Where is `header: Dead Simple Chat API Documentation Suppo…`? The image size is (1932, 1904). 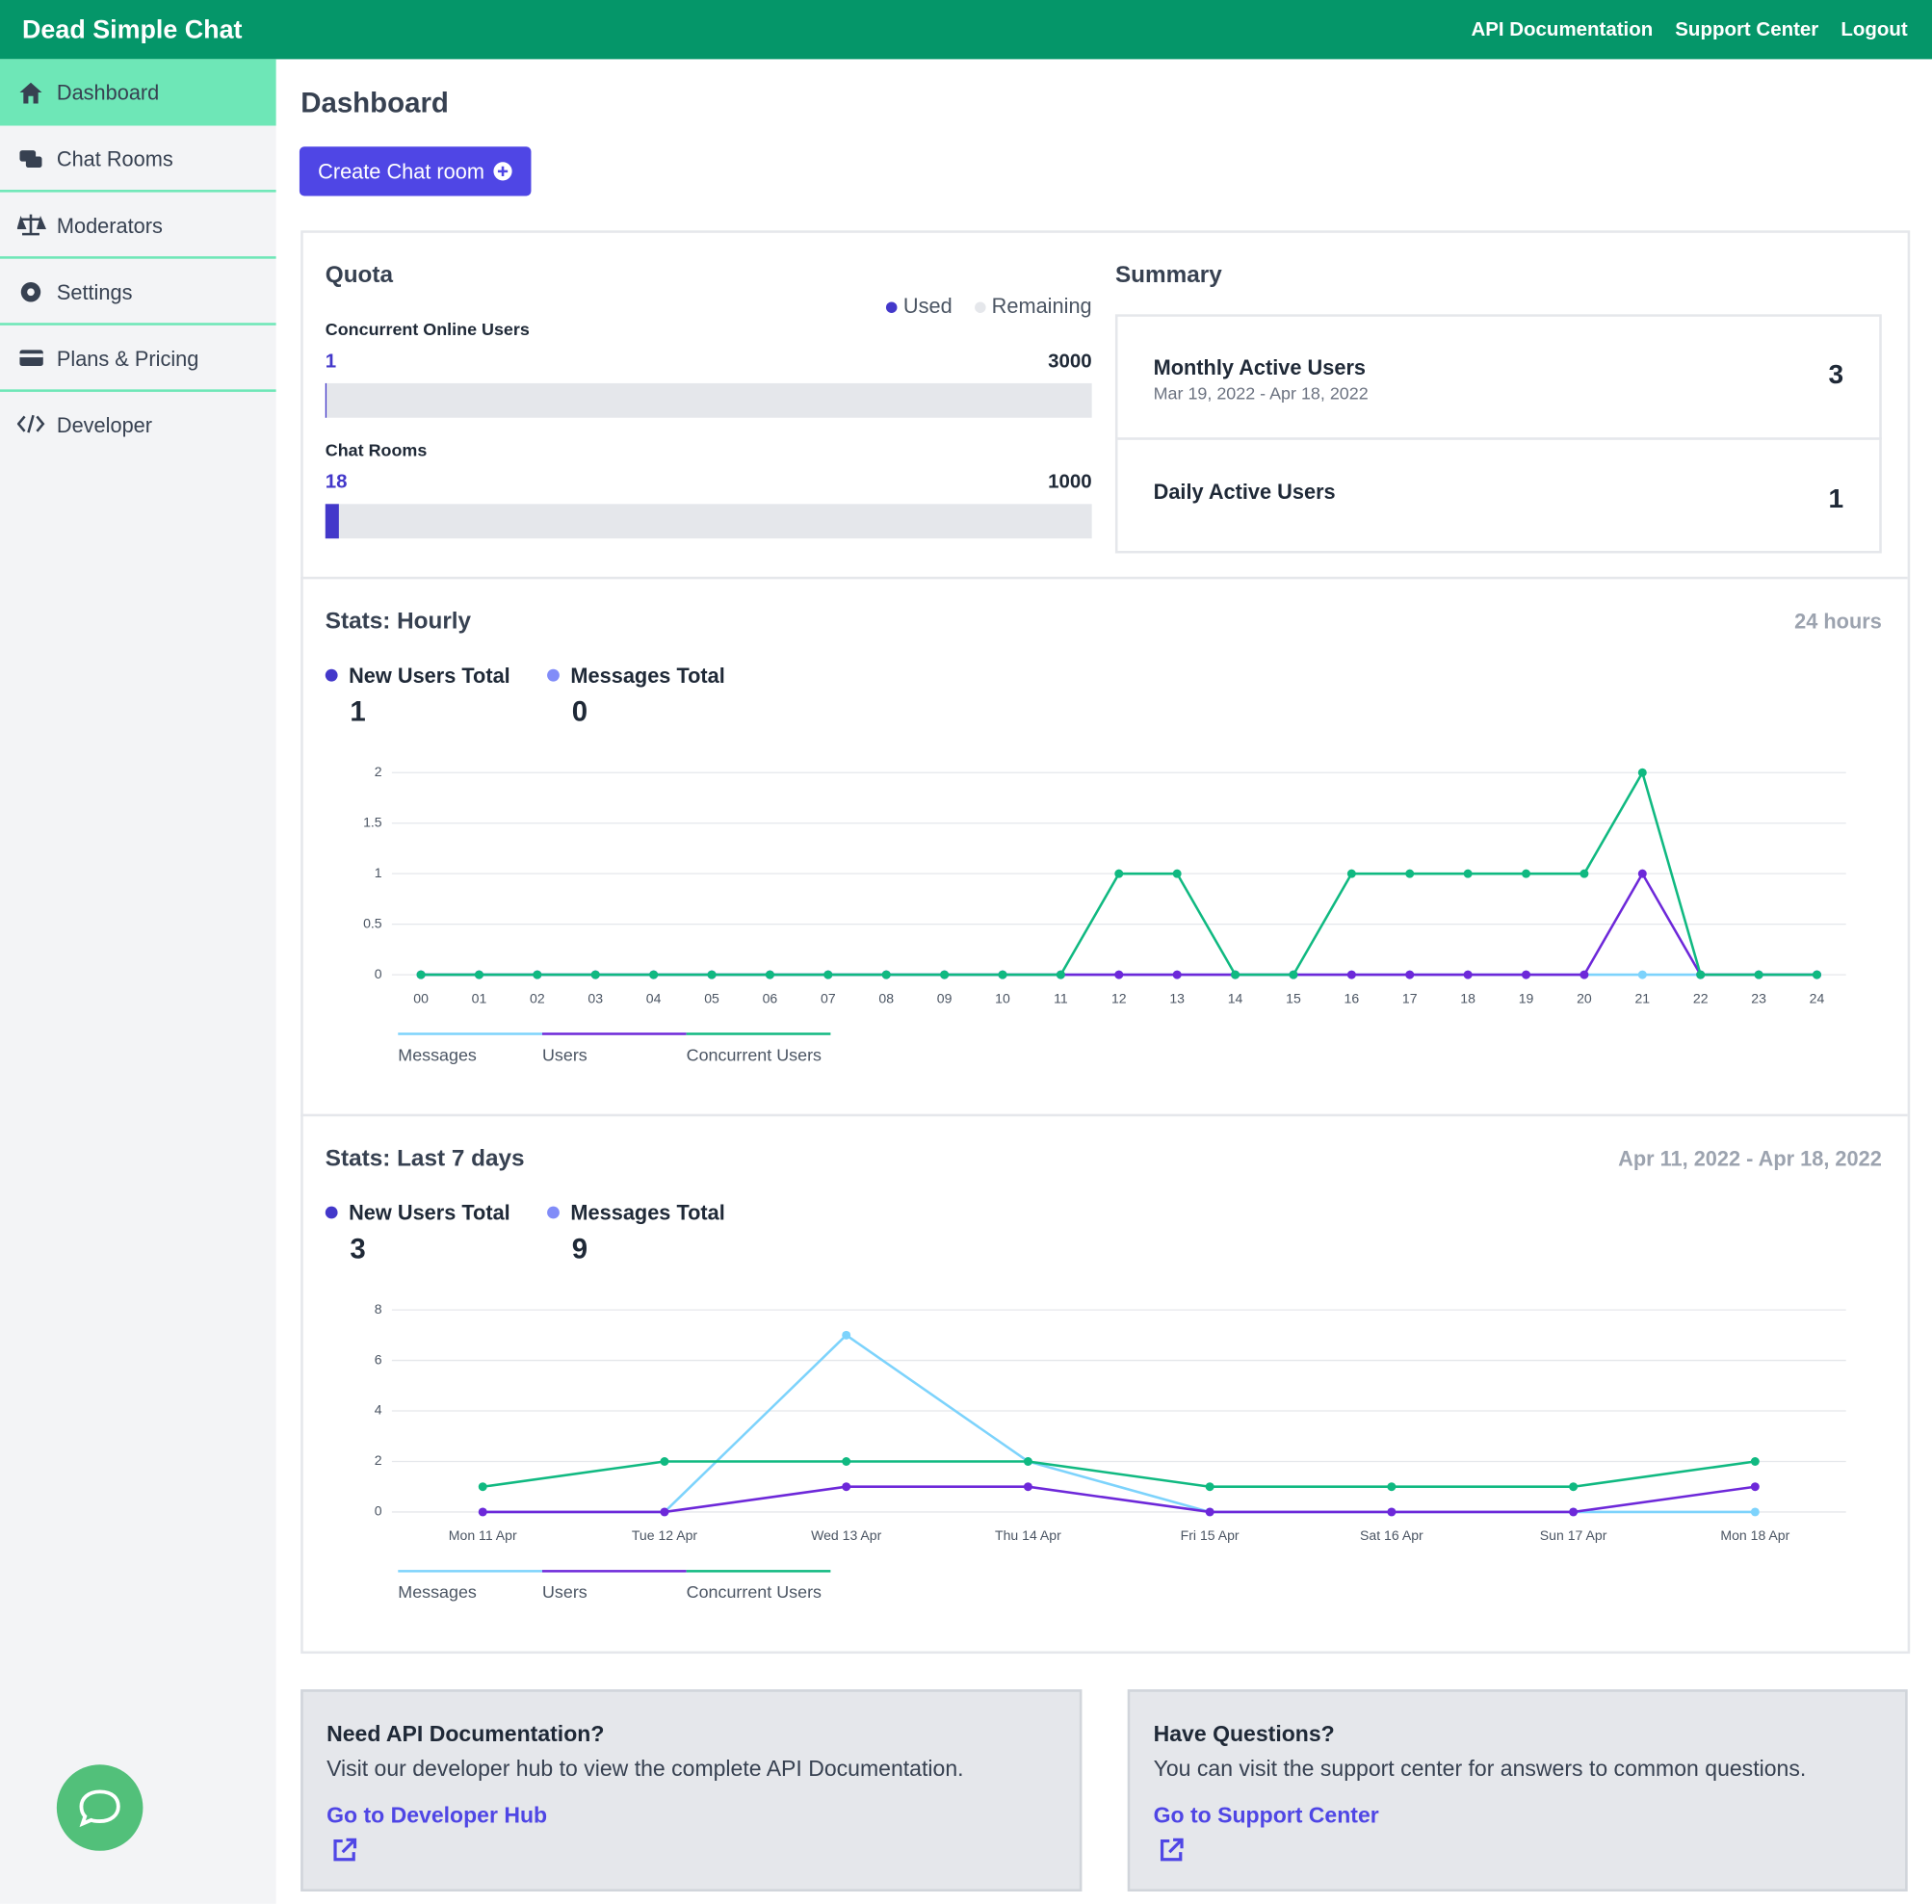
header: Dead Simple Chat API Documentation Suppo… is located at coordinates (966, 30).